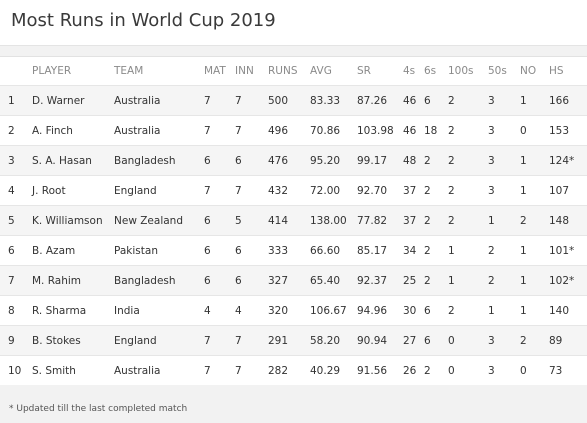  Describe the element at coordinates (333, 190) in the screenshot. I see `cell-avg: 72.00` at that location.